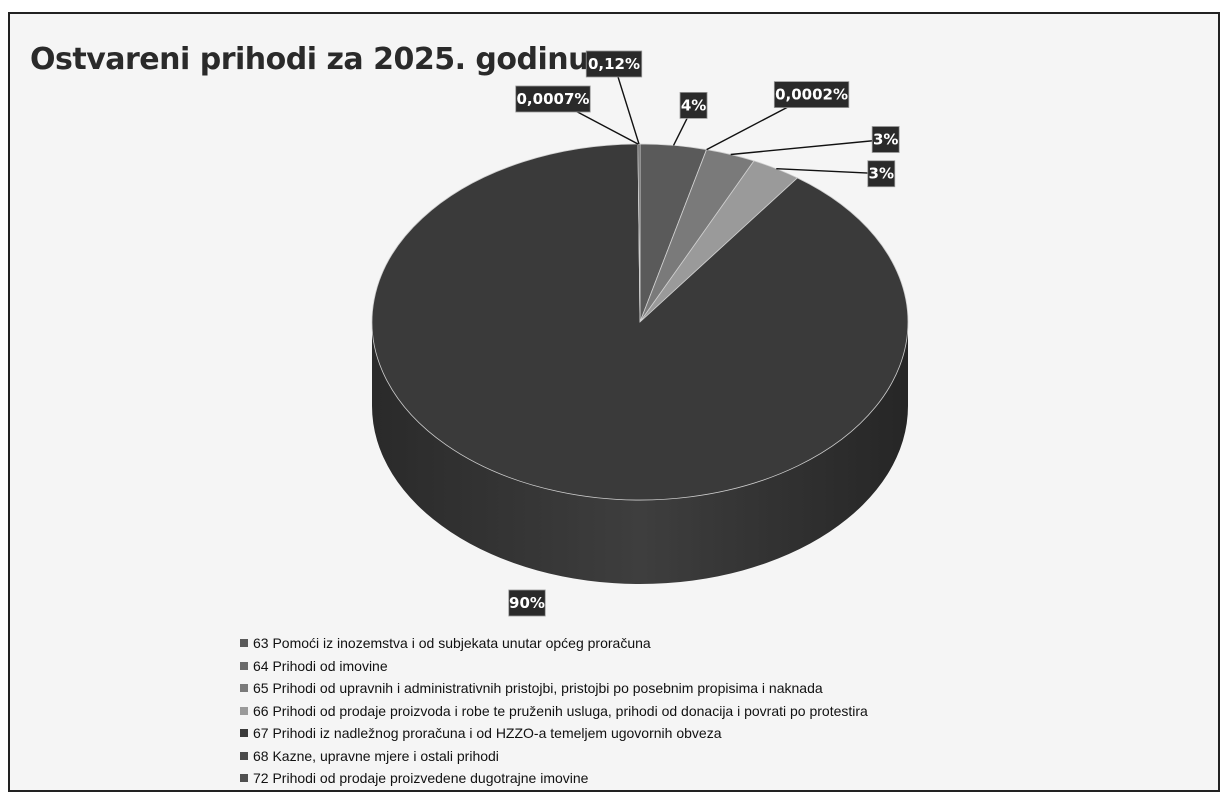 The height and width of the screenshot is (799, 1231). I want to click on pie-side-wall, so click(640, 453).